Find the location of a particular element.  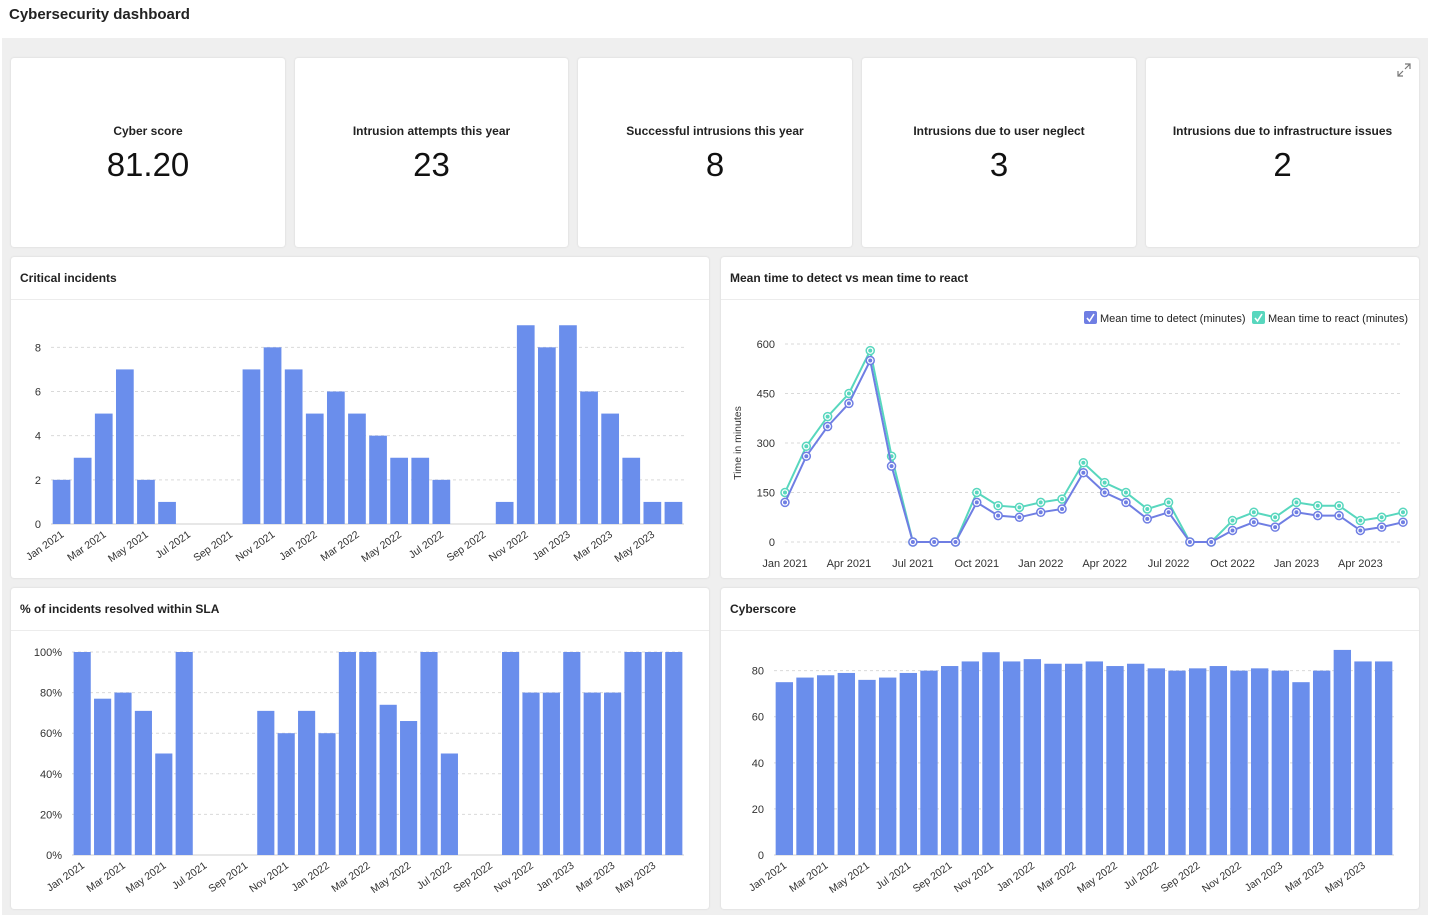

kpi-label: Intrusion attempts this year is located at coordinates (431, 131).